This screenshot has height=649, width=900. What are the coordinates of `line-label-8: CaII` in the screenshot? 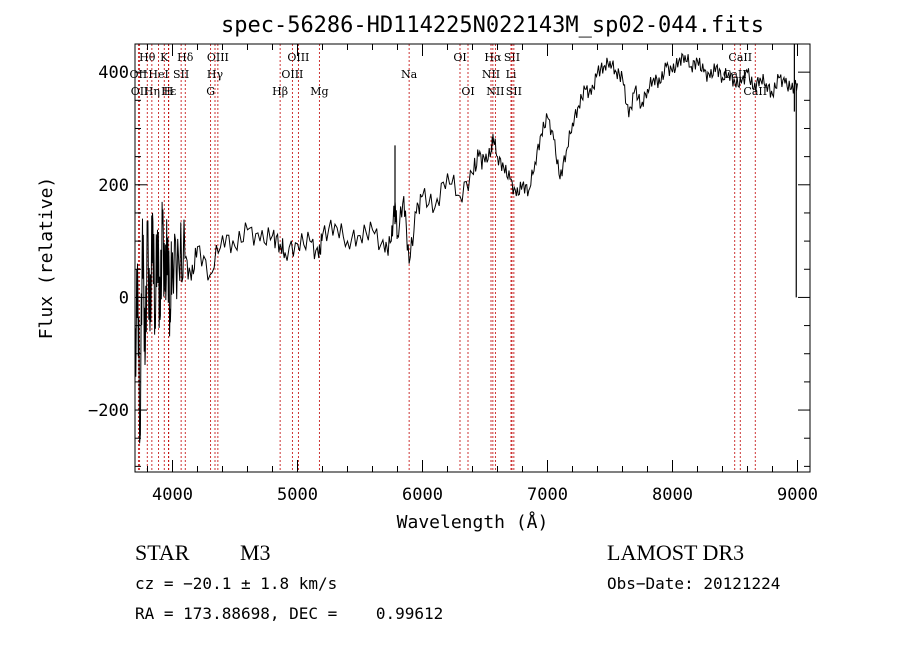 It's located at (740, 57).